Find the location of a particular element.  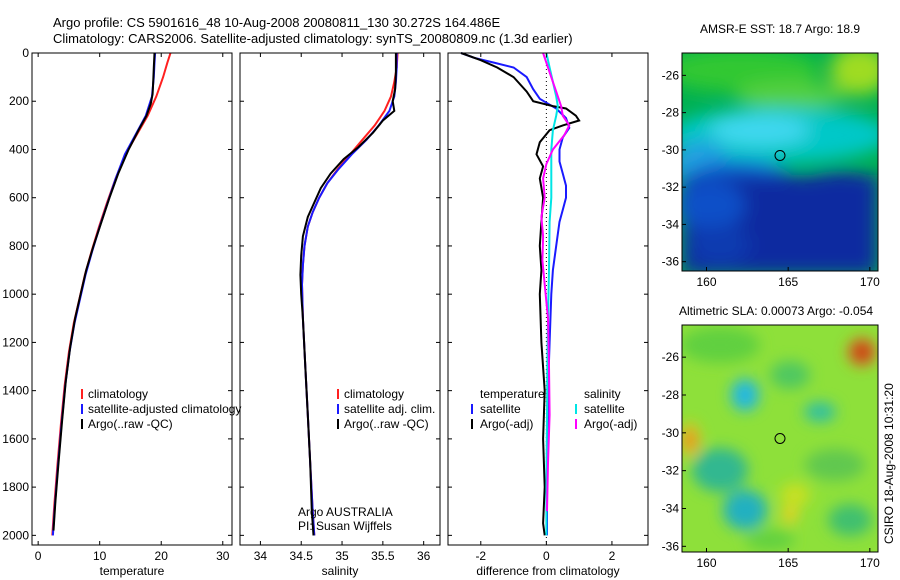

x-tick-label: 35.5 is located at coordinates (383, 556).